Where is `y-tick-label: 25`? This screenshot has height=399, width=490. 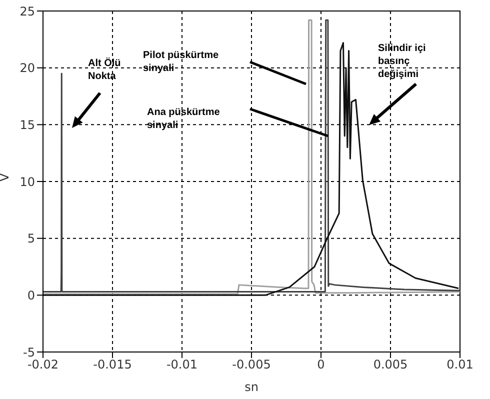
y-tick-label: 25 is located at coordinates (27, 11).